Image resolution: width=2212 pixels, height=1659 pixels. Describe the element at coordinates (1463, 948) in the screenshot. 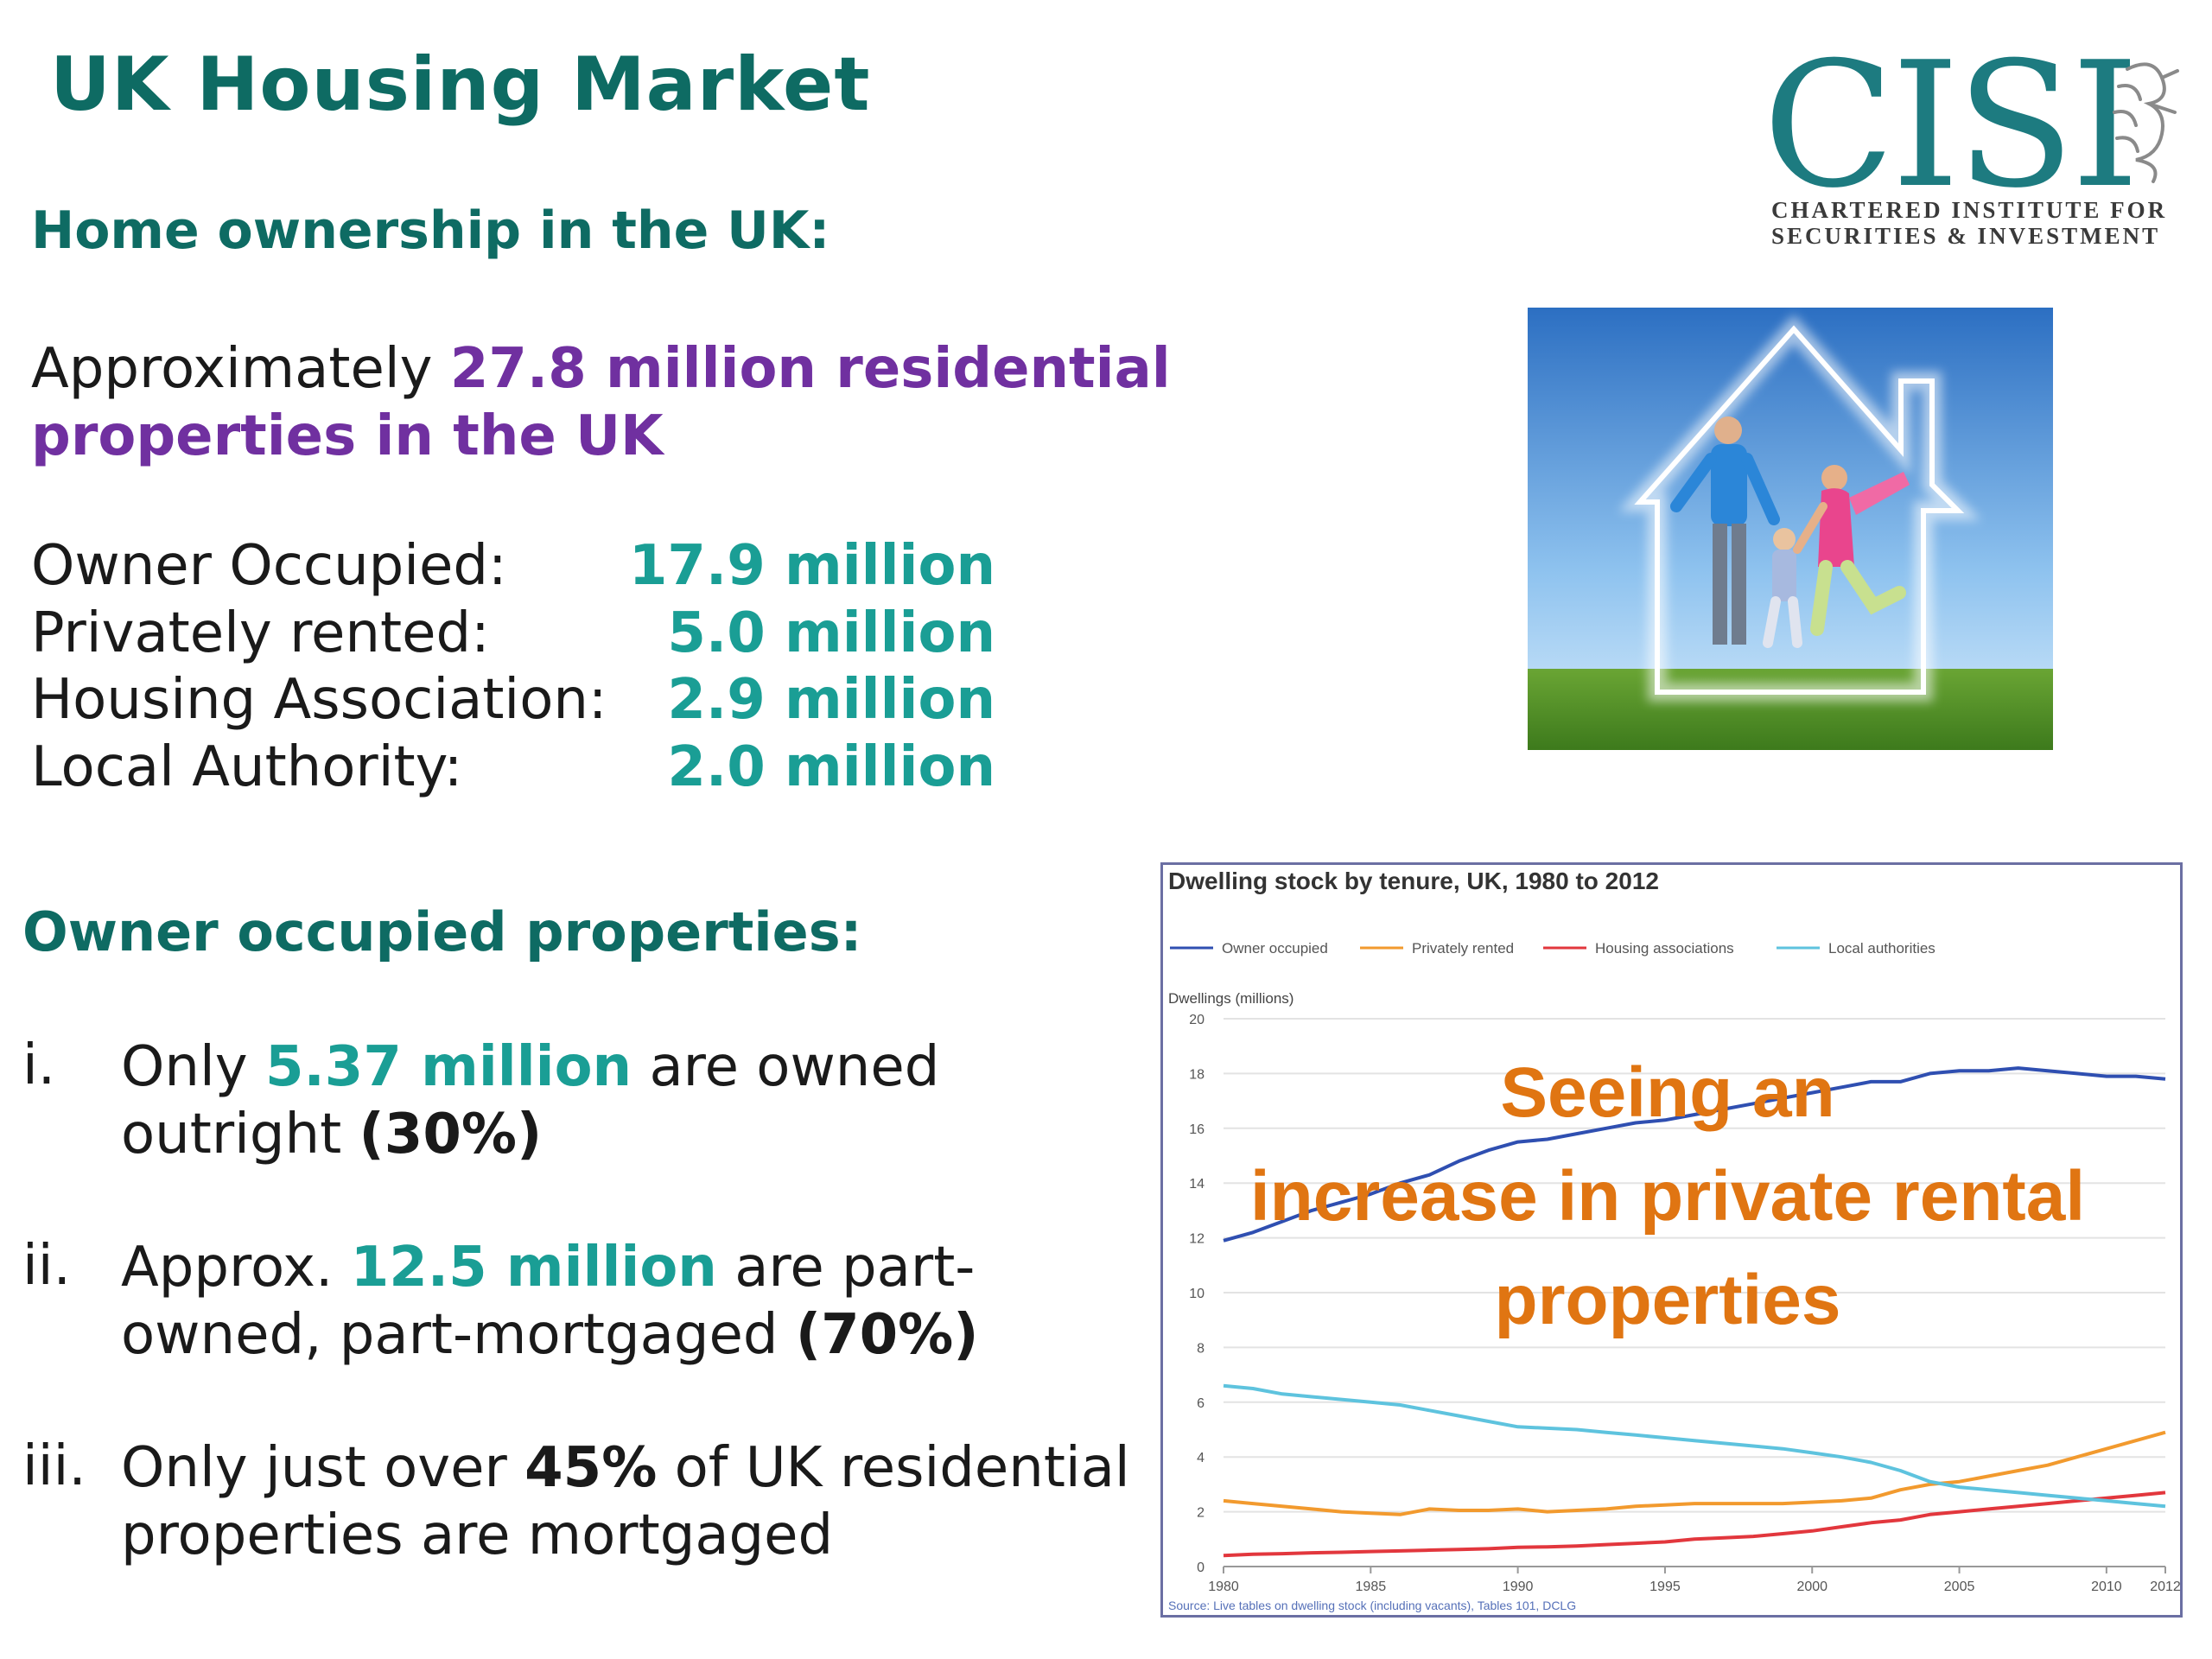

I see `legend-label: Privately rented` at that location.